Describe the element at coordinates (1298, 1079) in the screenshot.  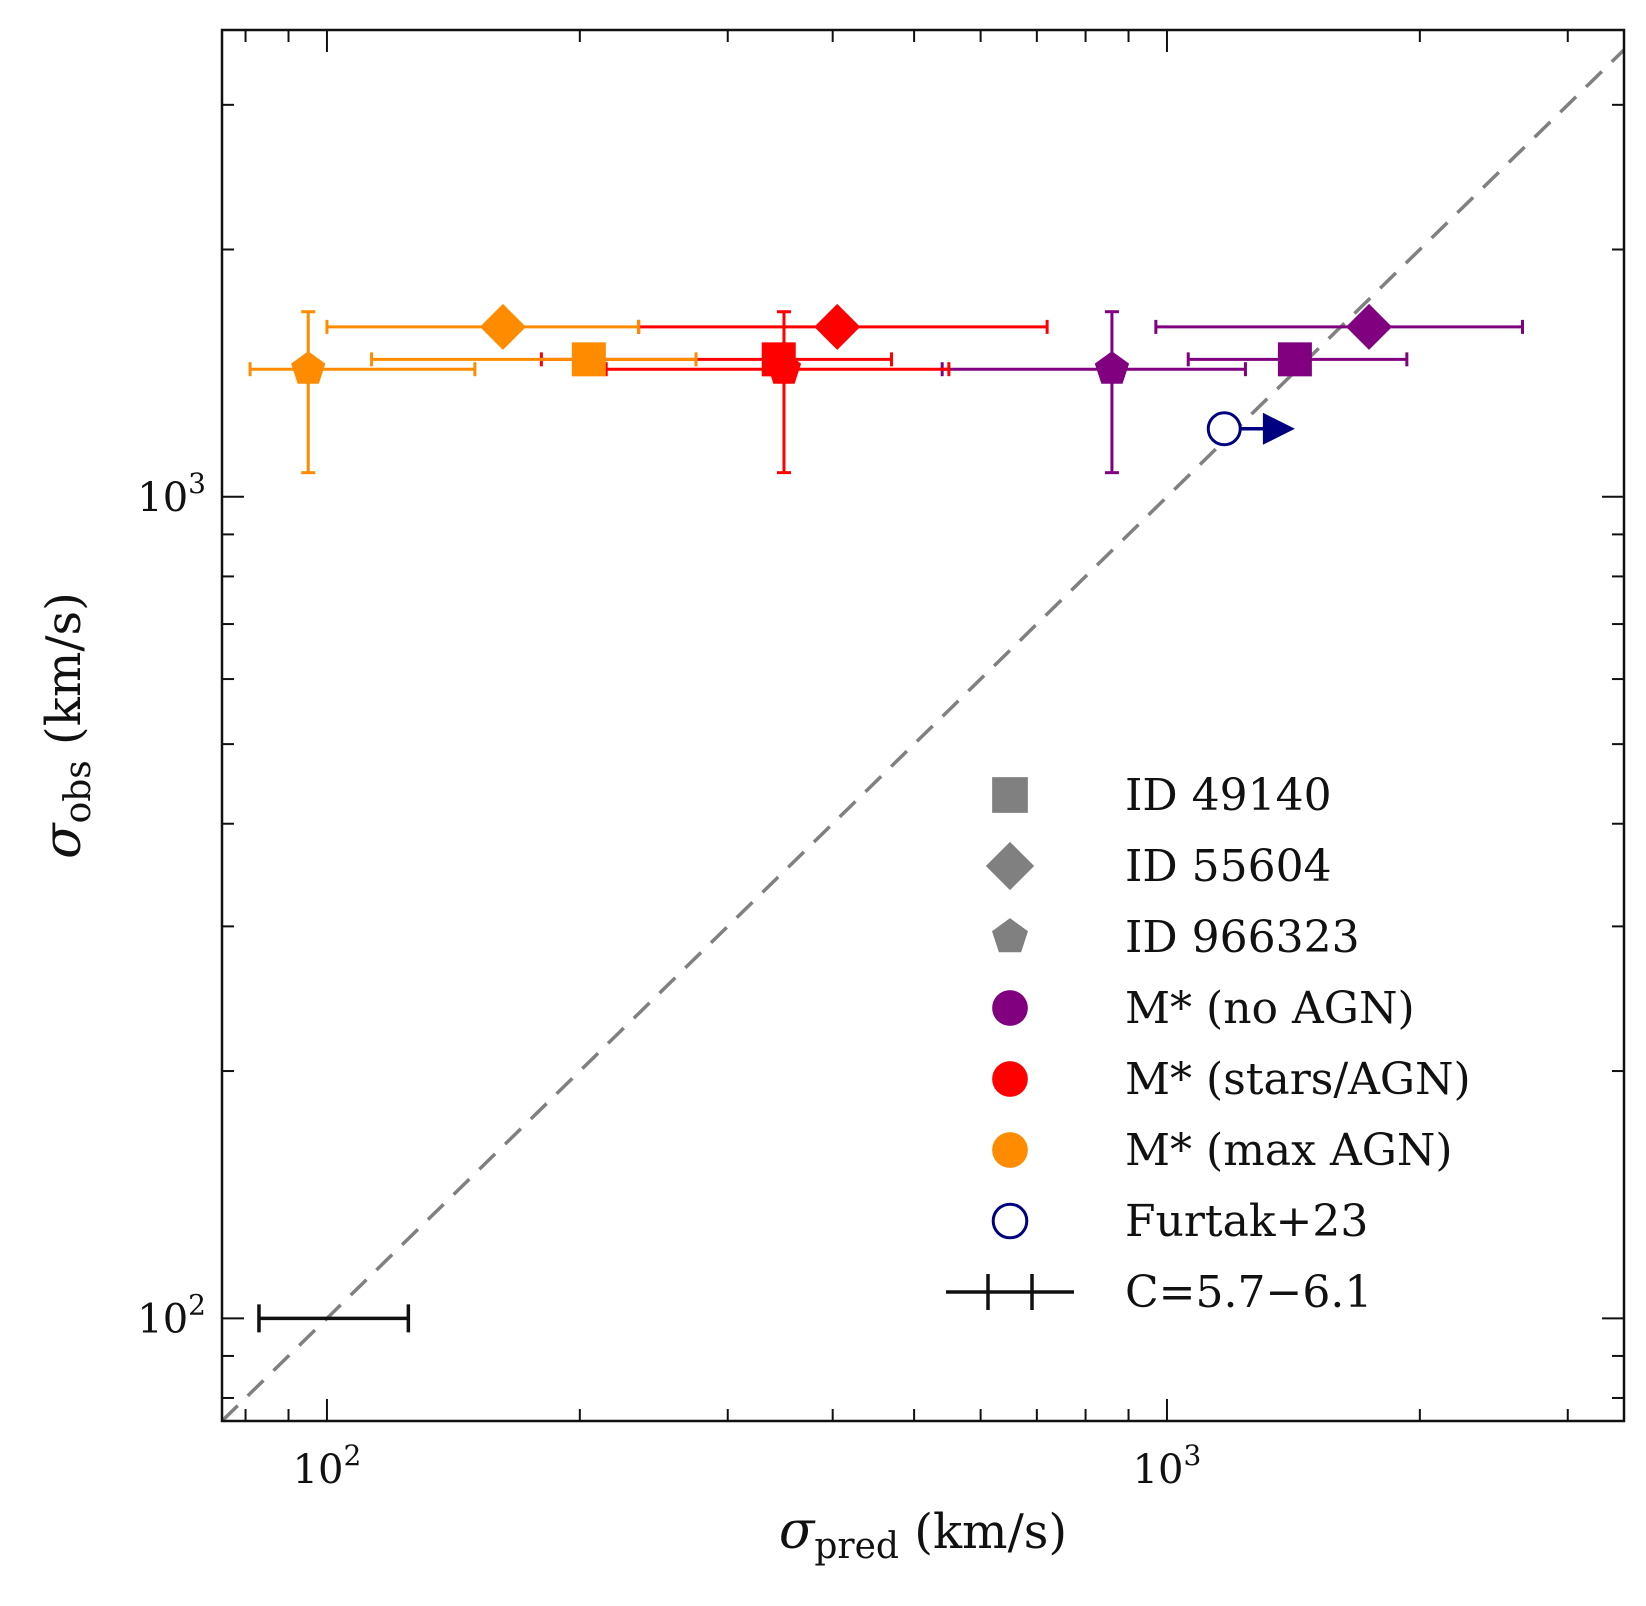
I see `legend-label: M* (stars/AGN)` at that location.